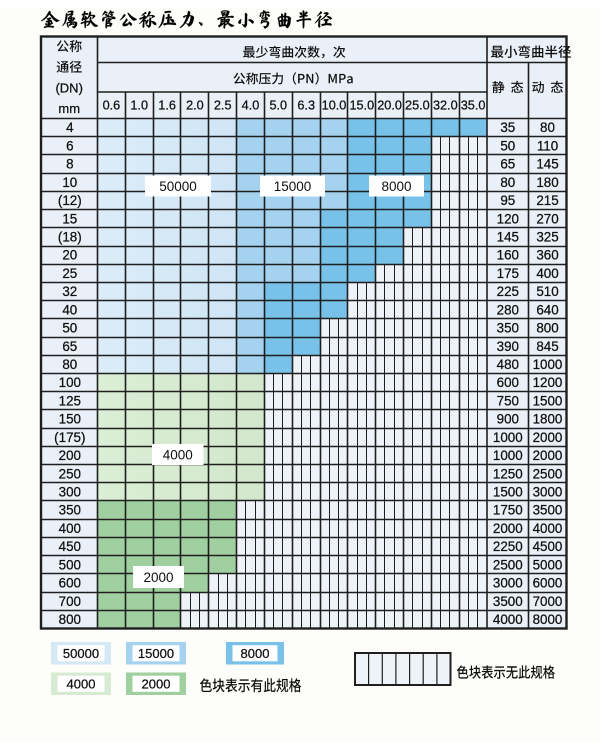 The image size is (600, 743). What do you see at coordinates (361, 105) in the screenshot?
I see `svg-text: 15.0` at bounding box center [361, 105].